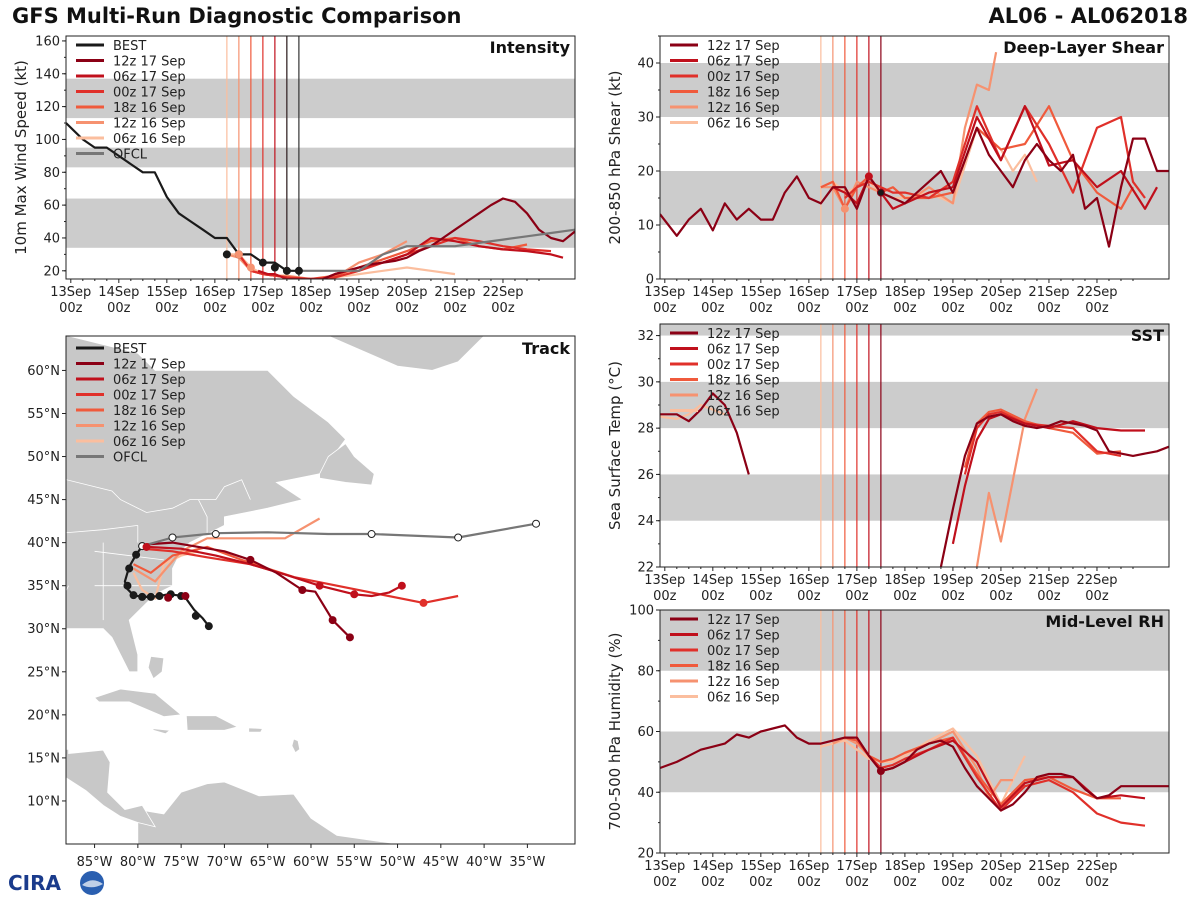 This screenshot has width=1200, height=900. What do you see at coordinates (129, 46) in the screenshot?
I see `intensity-legend-label-best: BEST` at bounding box center [129, 46].